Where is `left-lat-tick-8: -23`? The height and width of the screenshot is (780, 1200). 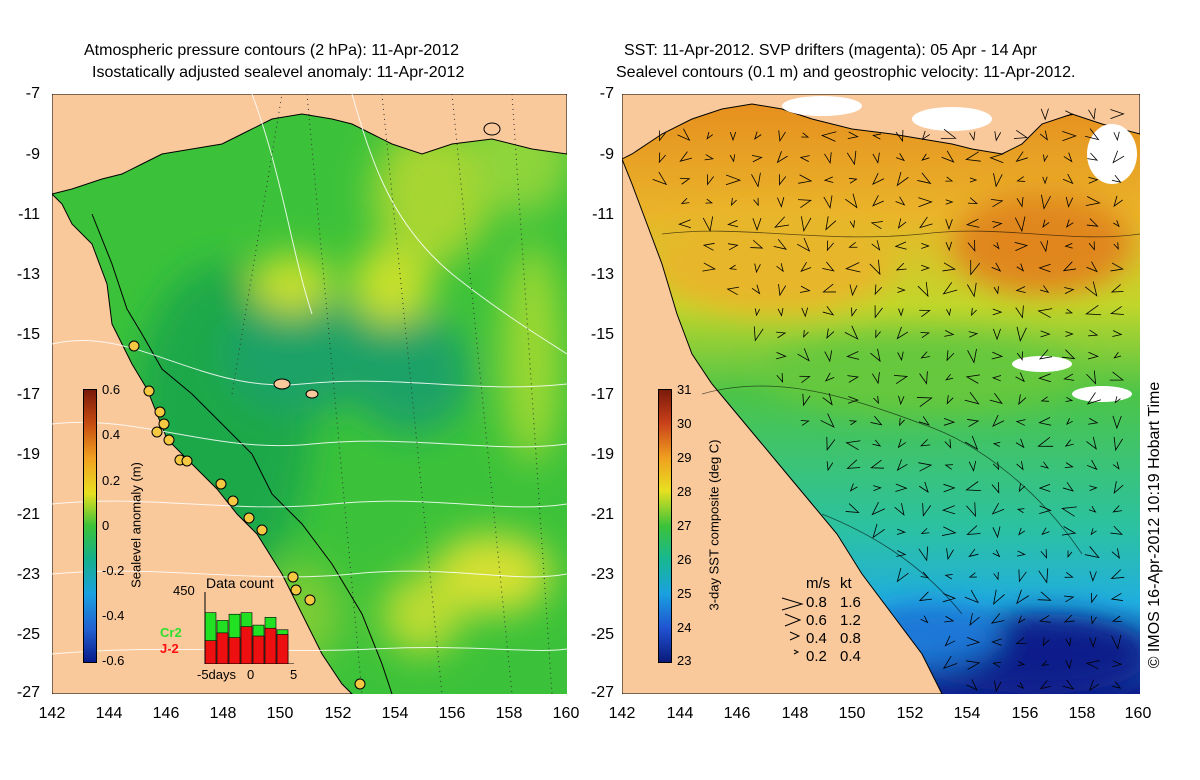 left-lat-tick-8: -23 is located at coordinates (28, 574).